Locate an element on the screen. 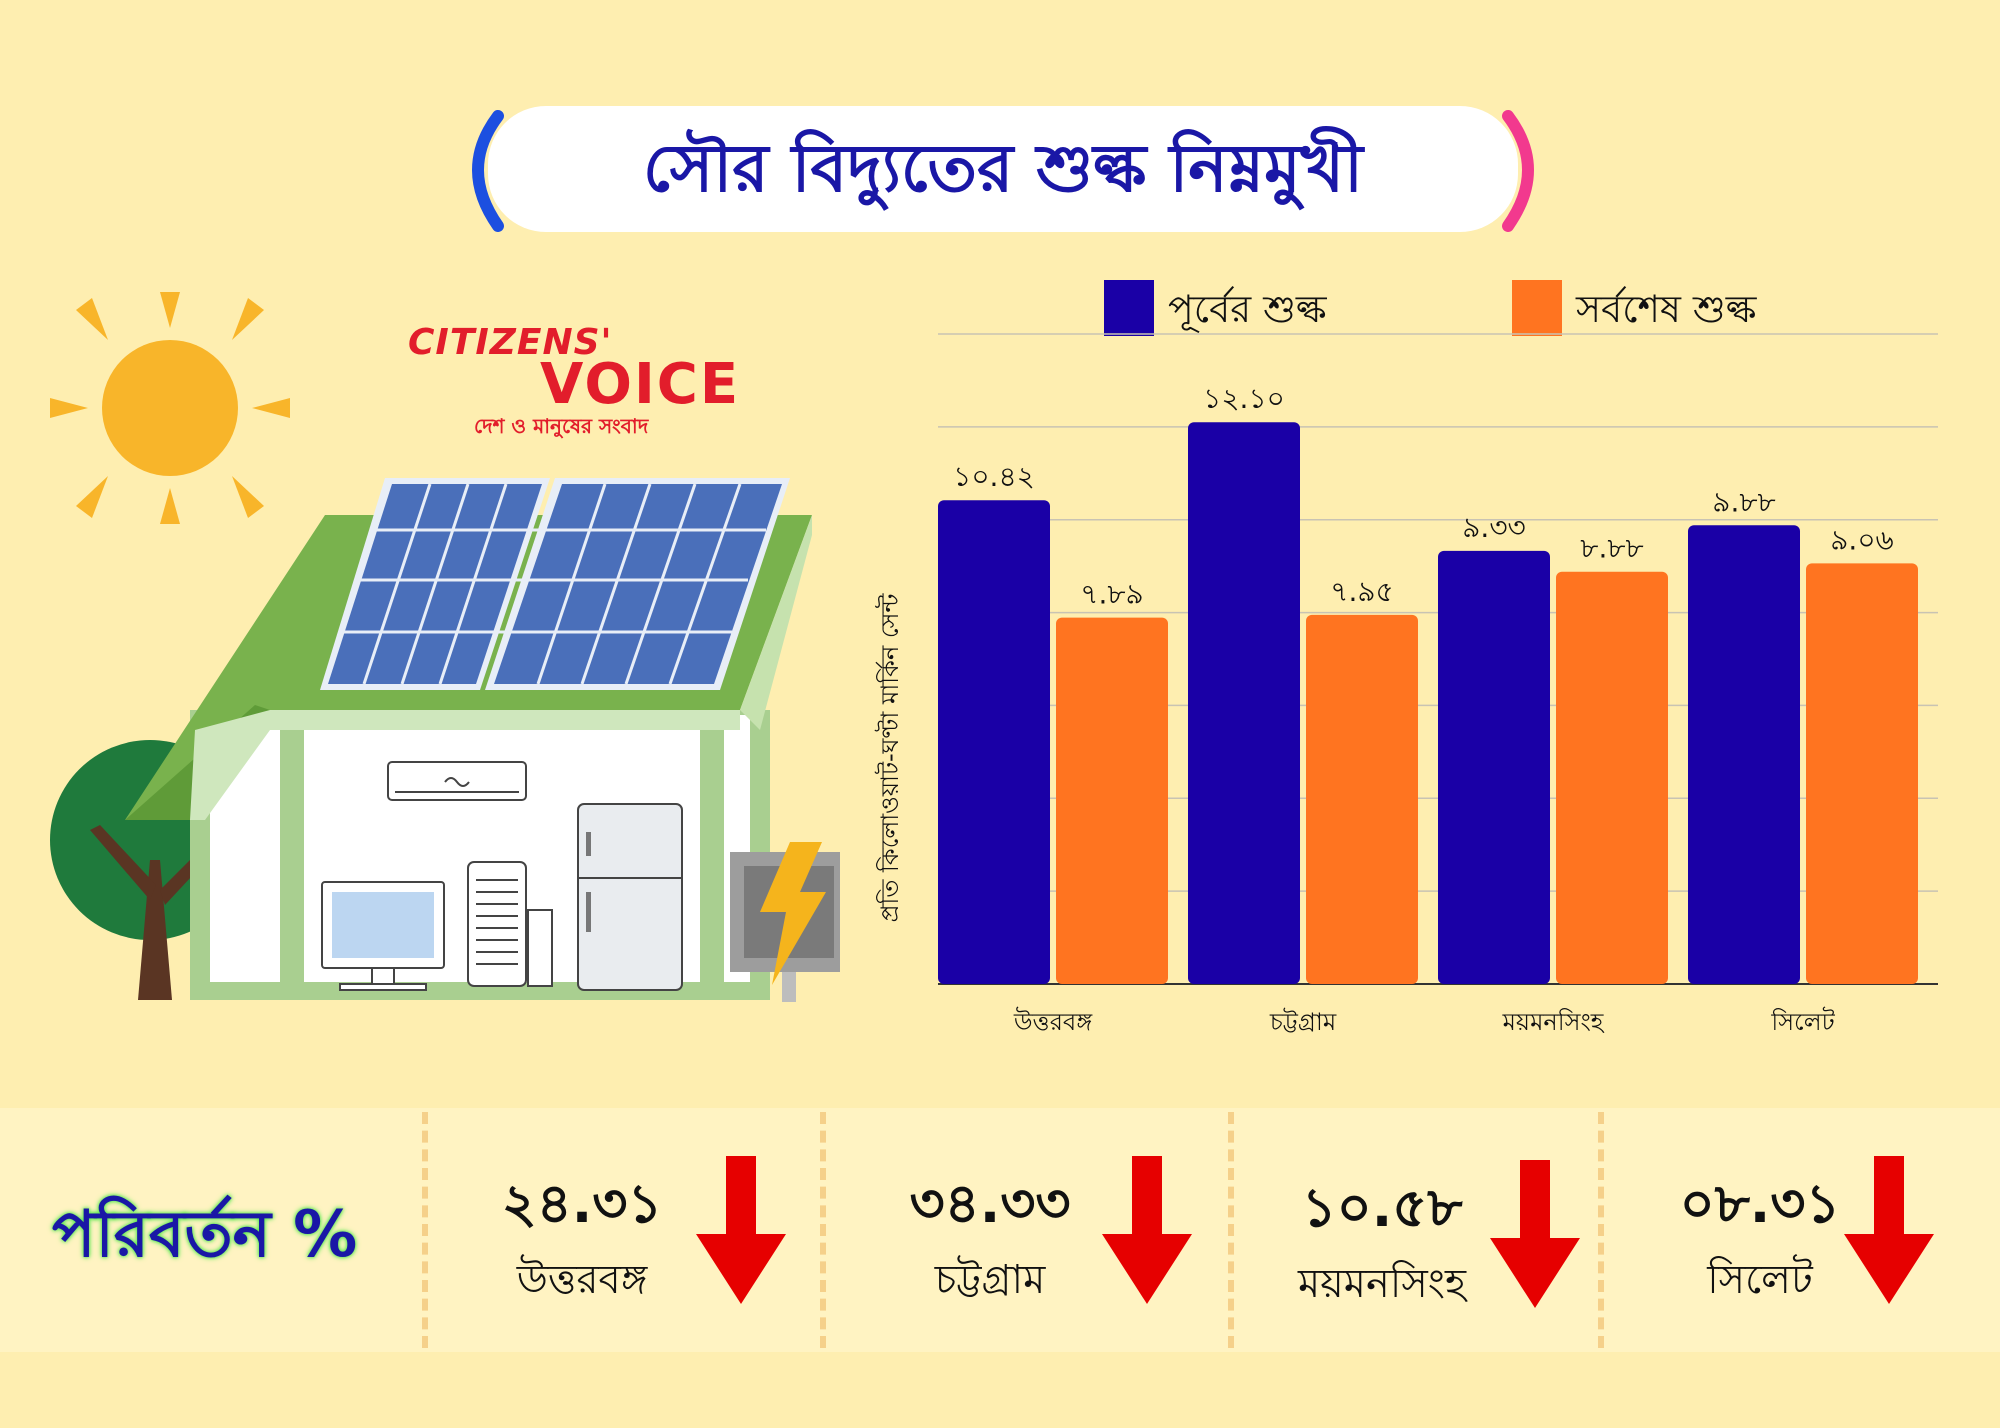  data-label: ১২.১০ is located at coordinates (1244, 398).